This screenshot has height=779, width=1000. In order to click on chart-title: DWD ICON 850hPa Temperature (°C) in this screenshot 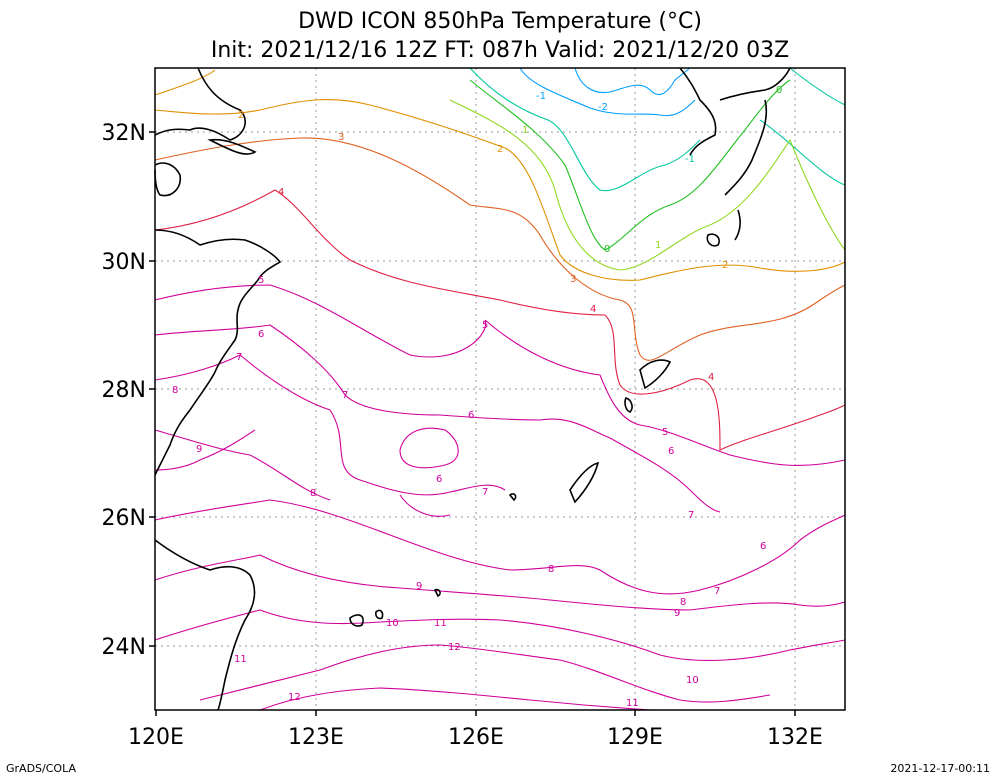, I will do `click(500, 21)`.